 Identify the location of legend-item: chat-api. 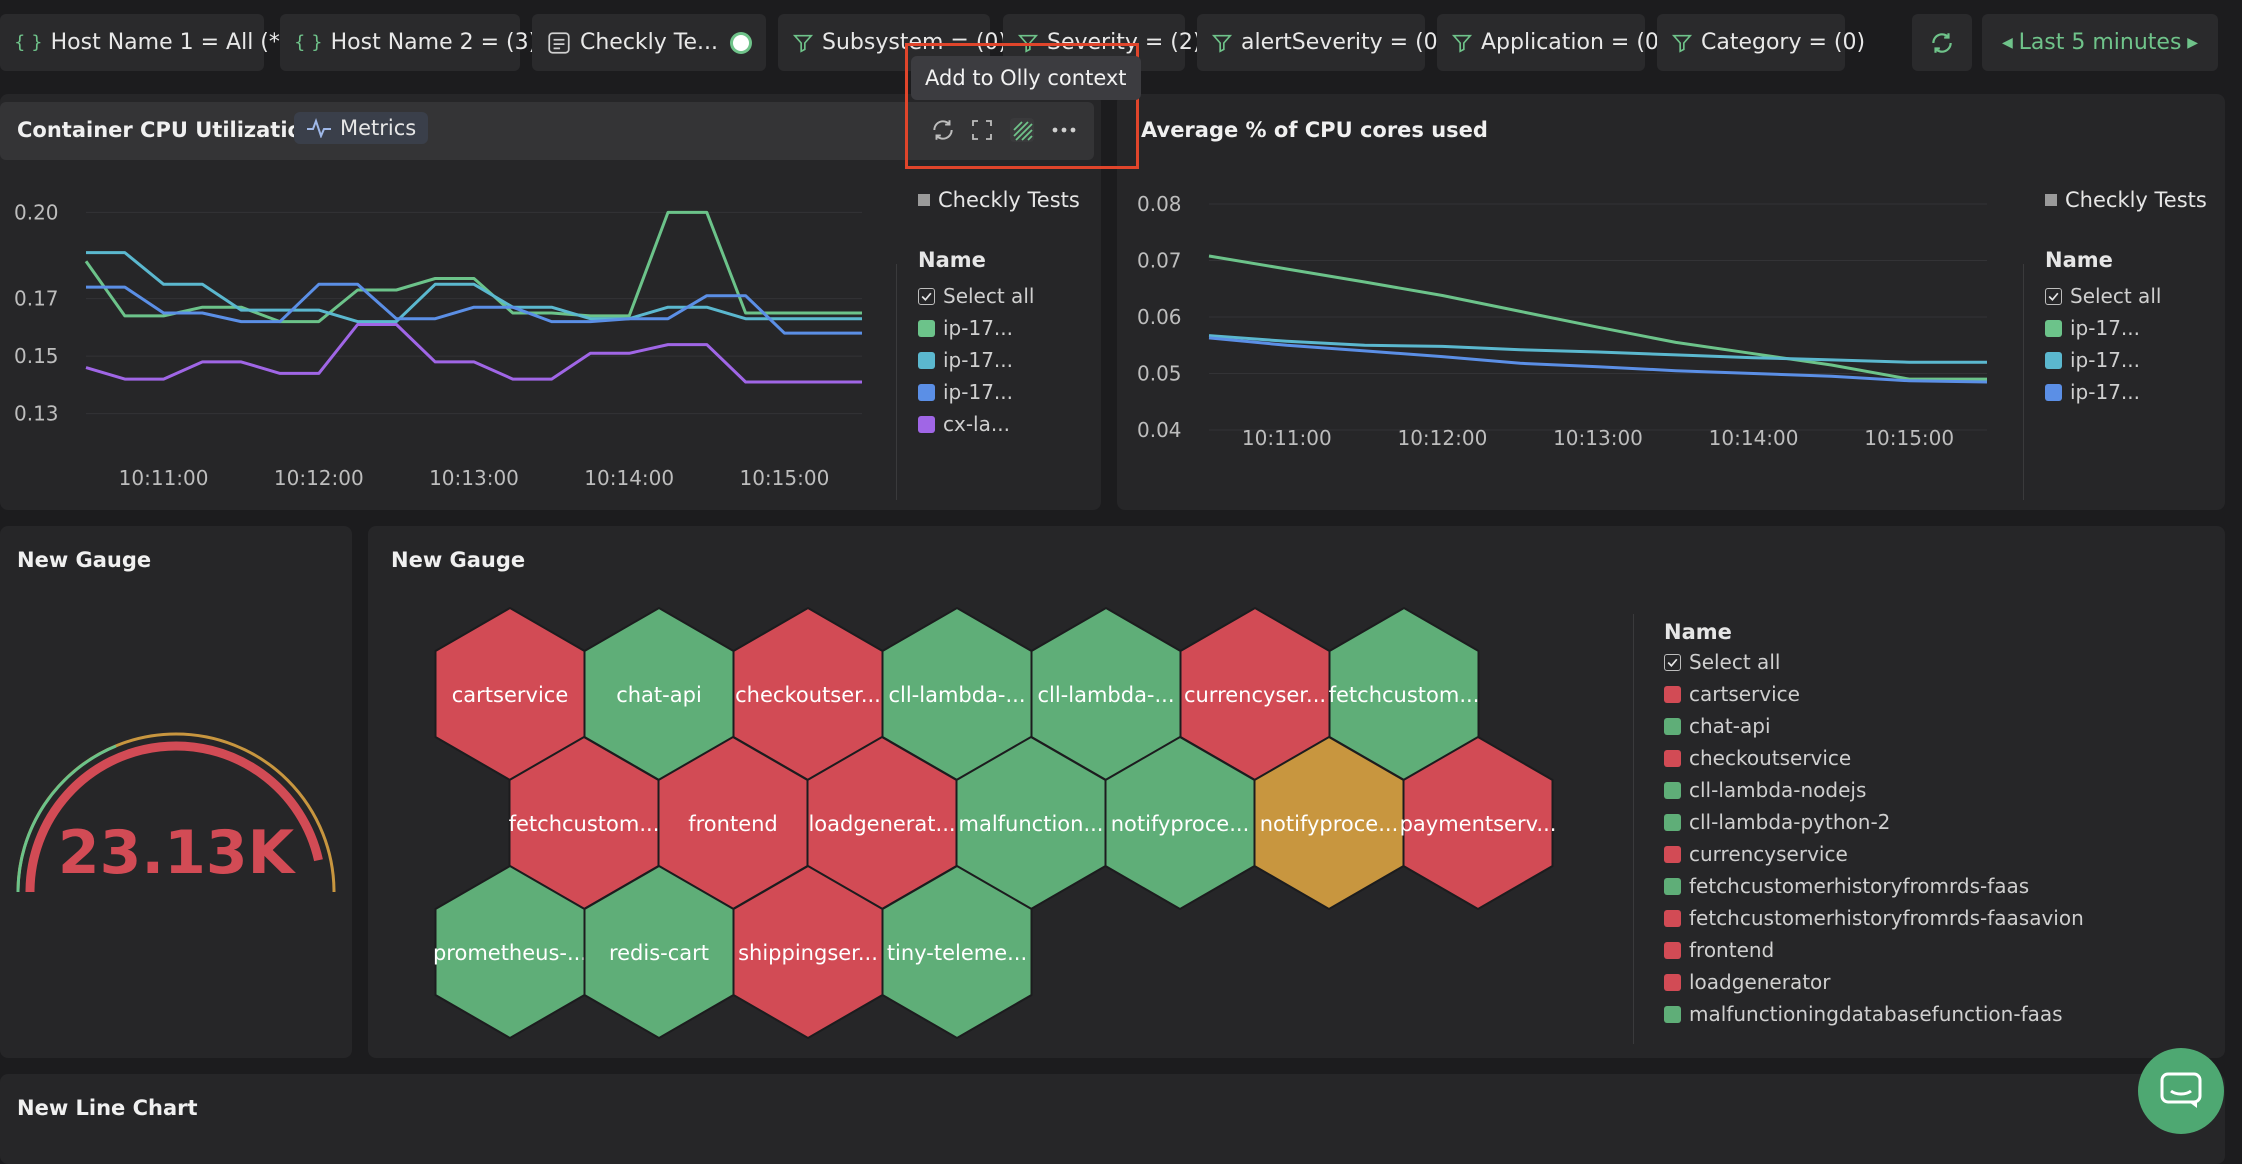
(1874, 726).